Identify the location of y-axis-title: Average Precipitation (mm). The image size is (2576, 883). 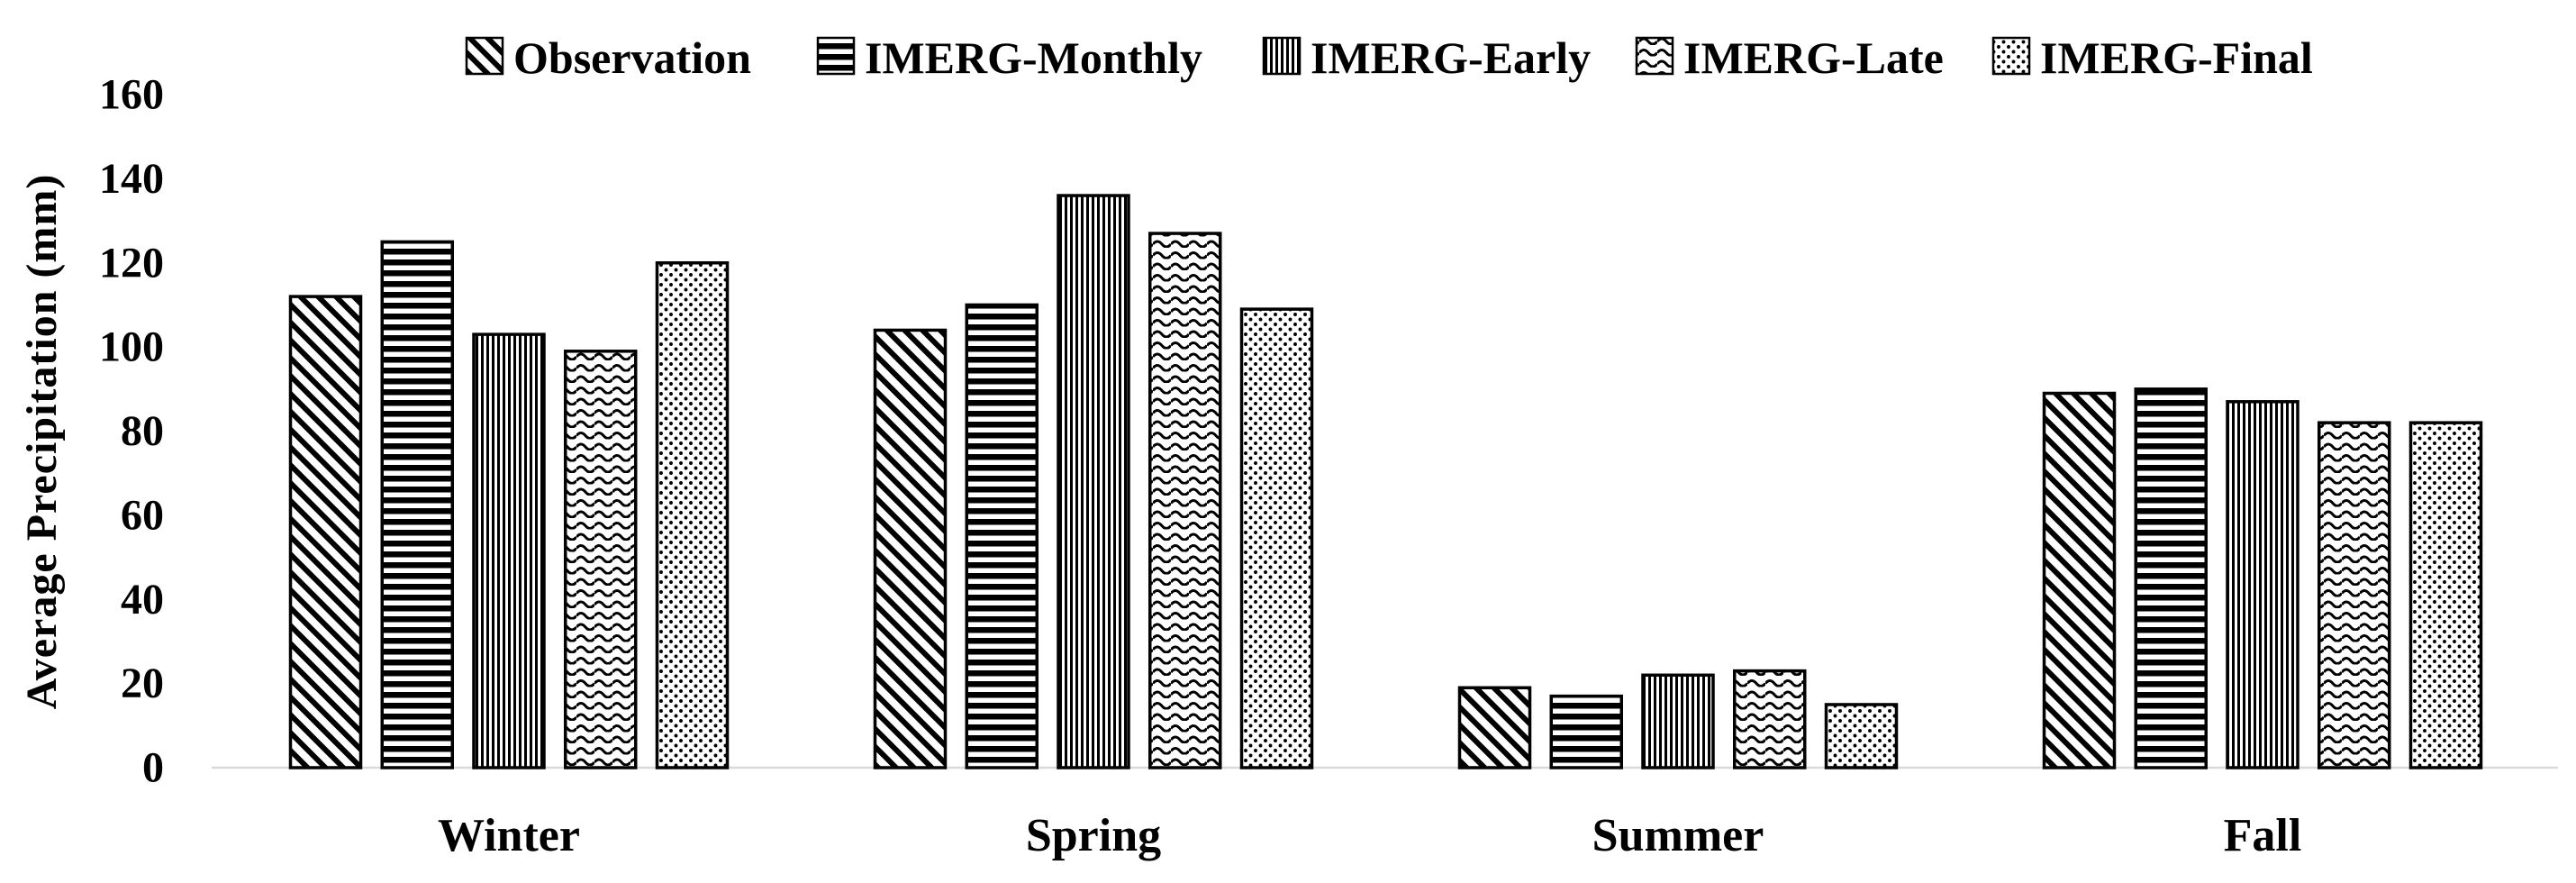
(42, 442).